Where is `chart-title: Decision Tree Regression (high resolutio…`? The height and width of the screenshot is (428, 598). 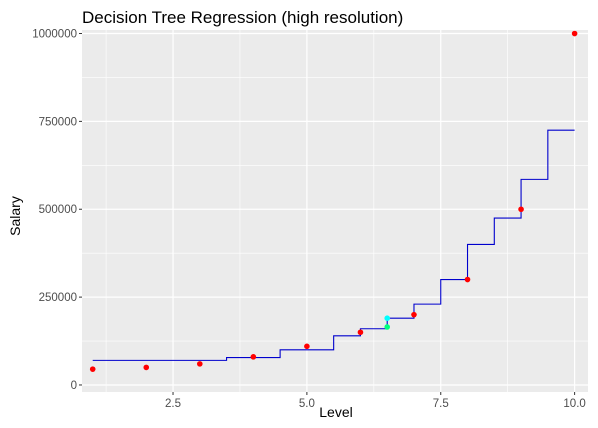
chart-title: Decision Tree Regression (high resolutio… is located at coordinates (242, 17).